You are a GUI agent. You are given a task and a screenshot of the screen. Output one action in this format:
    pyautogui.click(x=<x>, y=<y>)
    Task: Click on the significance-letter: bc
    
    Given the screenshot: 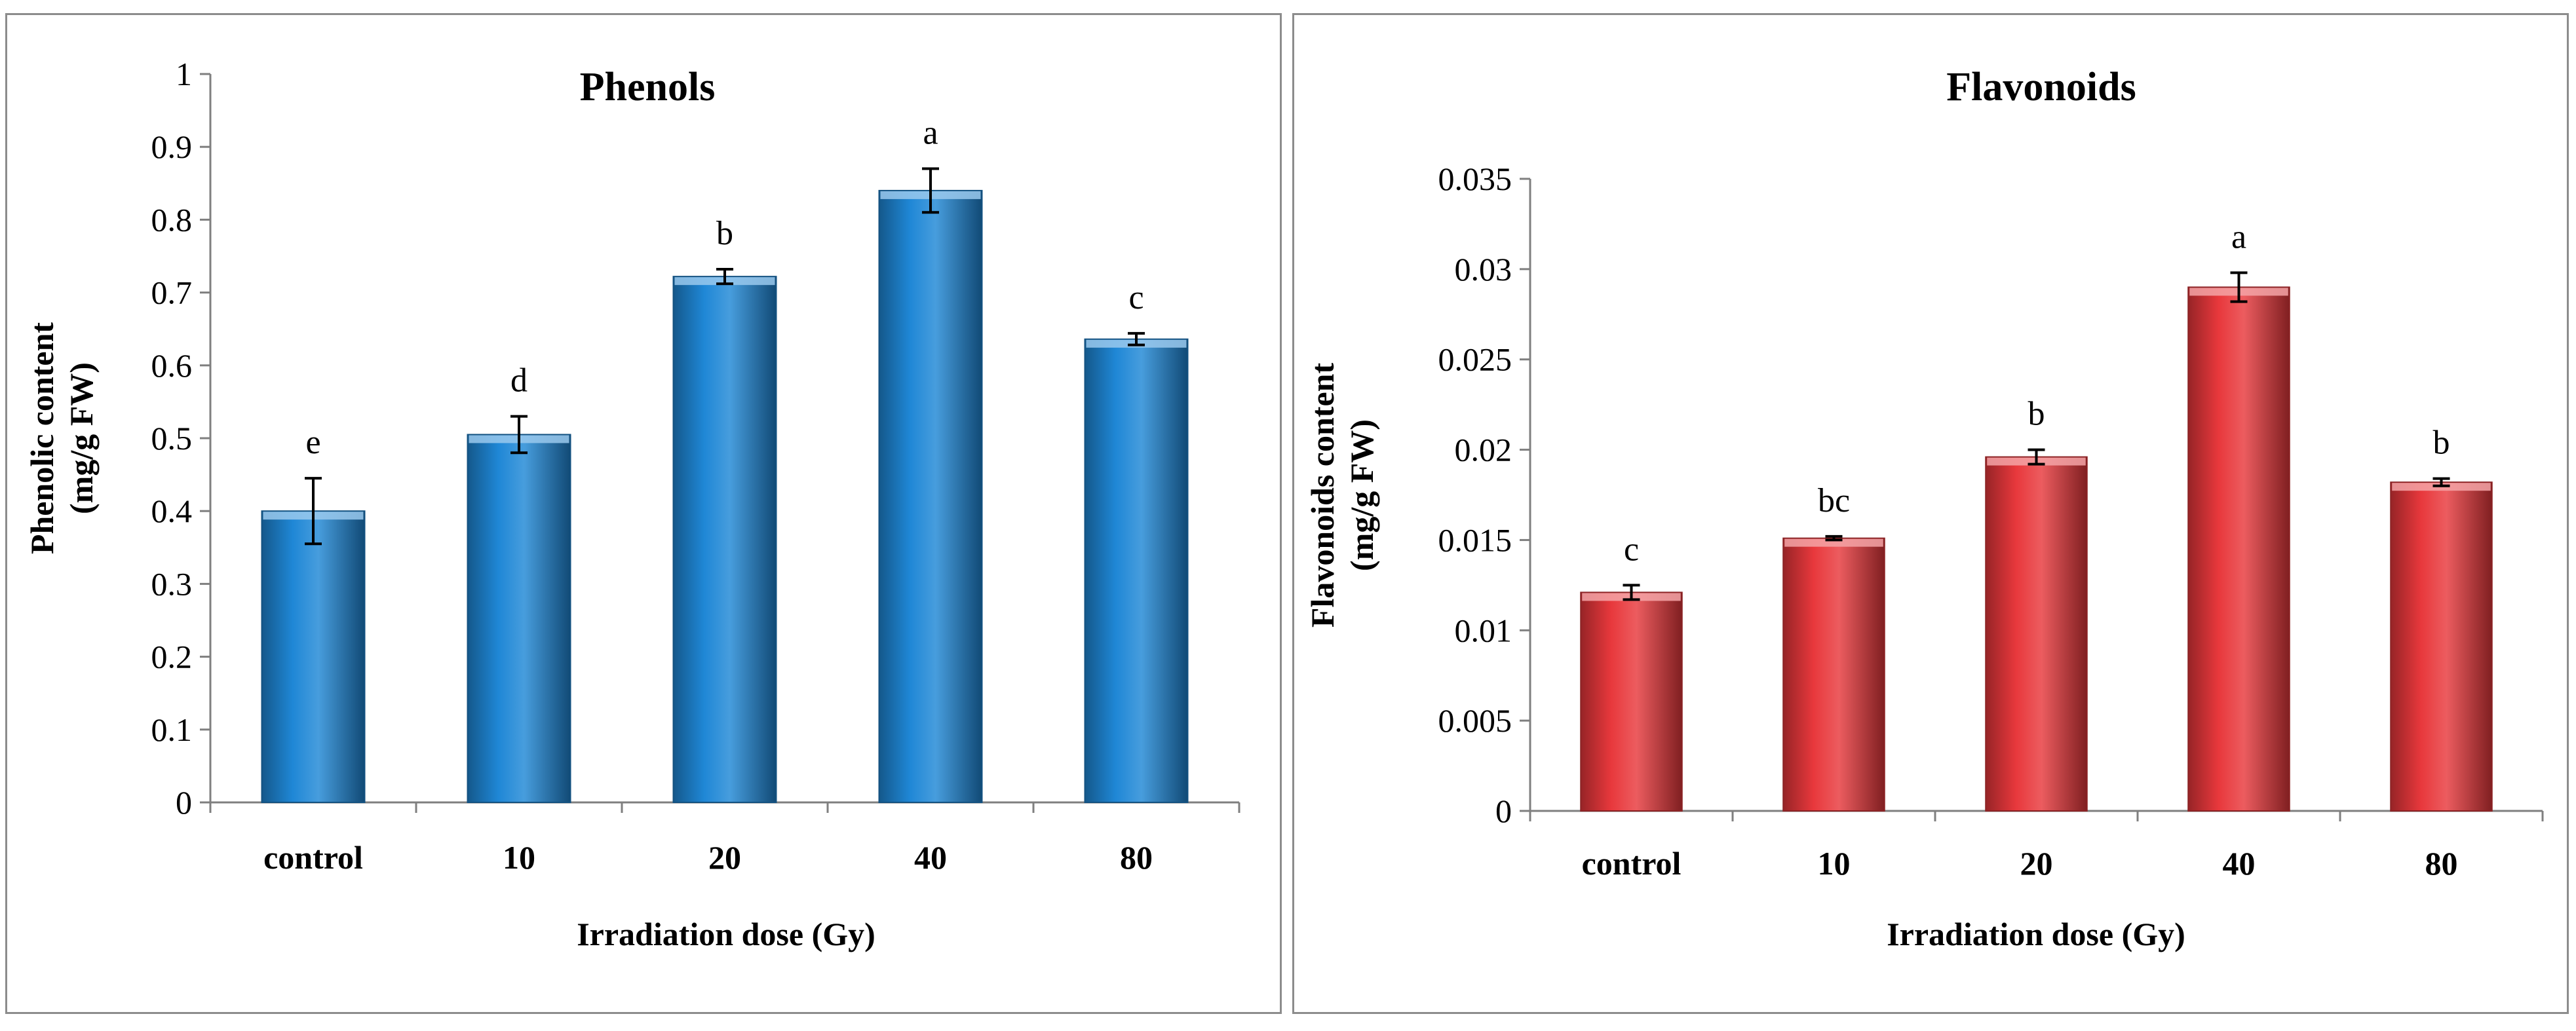 What is the action you would take?
    pyautogui.click(x=1834, y=501)
    